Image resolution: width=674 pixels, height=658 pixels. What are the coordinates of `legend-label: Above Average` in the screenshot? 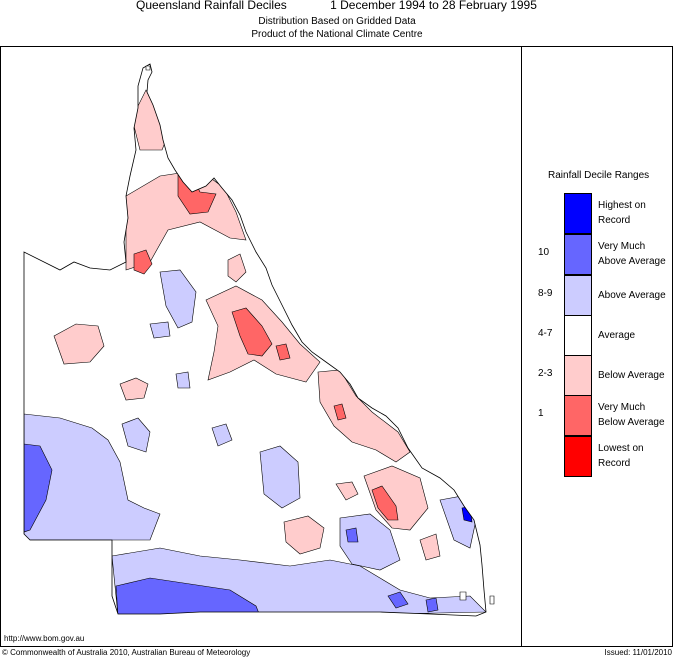 It's located at (632, 295).